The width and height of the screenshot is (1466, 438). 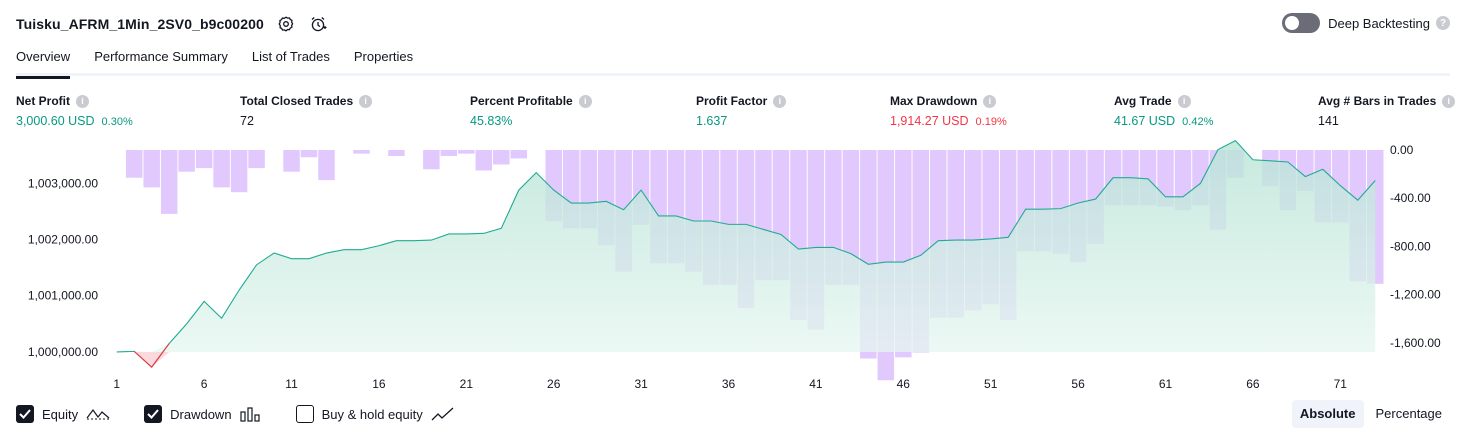 I want to click on left-tick-label: 1,000,000.00, so click(x=63, y=352).